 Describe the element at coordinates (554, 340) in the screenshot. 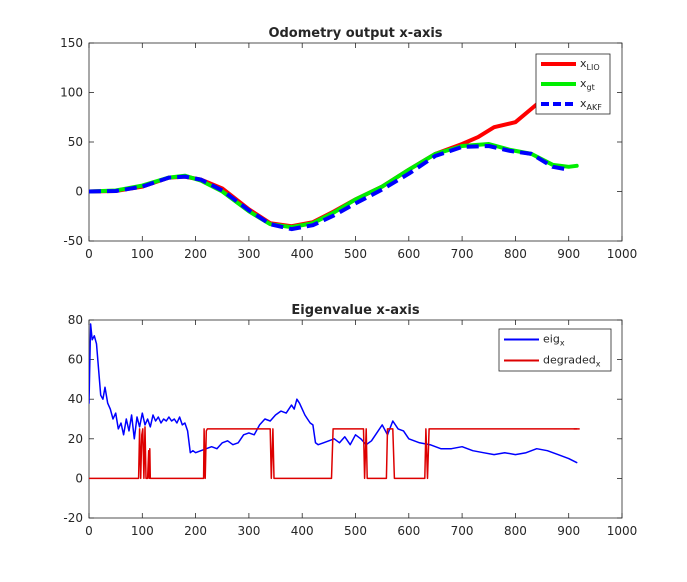

I see `legend-label: eigx` at that location.